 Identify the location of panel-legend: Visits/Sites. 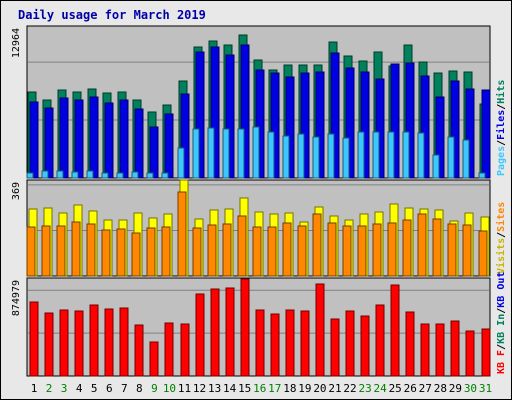
(501, 238).